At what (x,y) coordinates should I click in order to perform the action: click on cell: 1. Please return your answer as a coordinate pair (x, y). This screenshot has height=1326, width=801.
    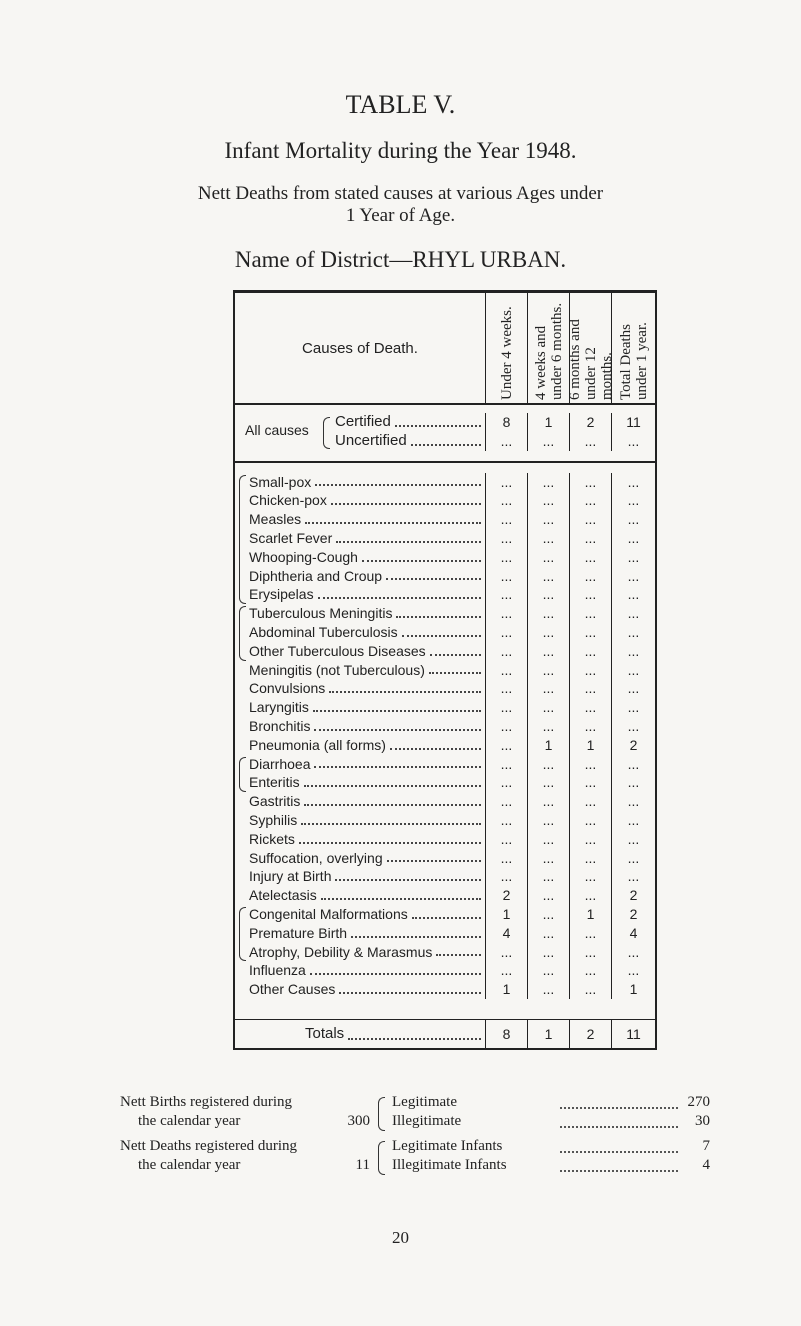
    Looking at the image, I should click on (590, 914).